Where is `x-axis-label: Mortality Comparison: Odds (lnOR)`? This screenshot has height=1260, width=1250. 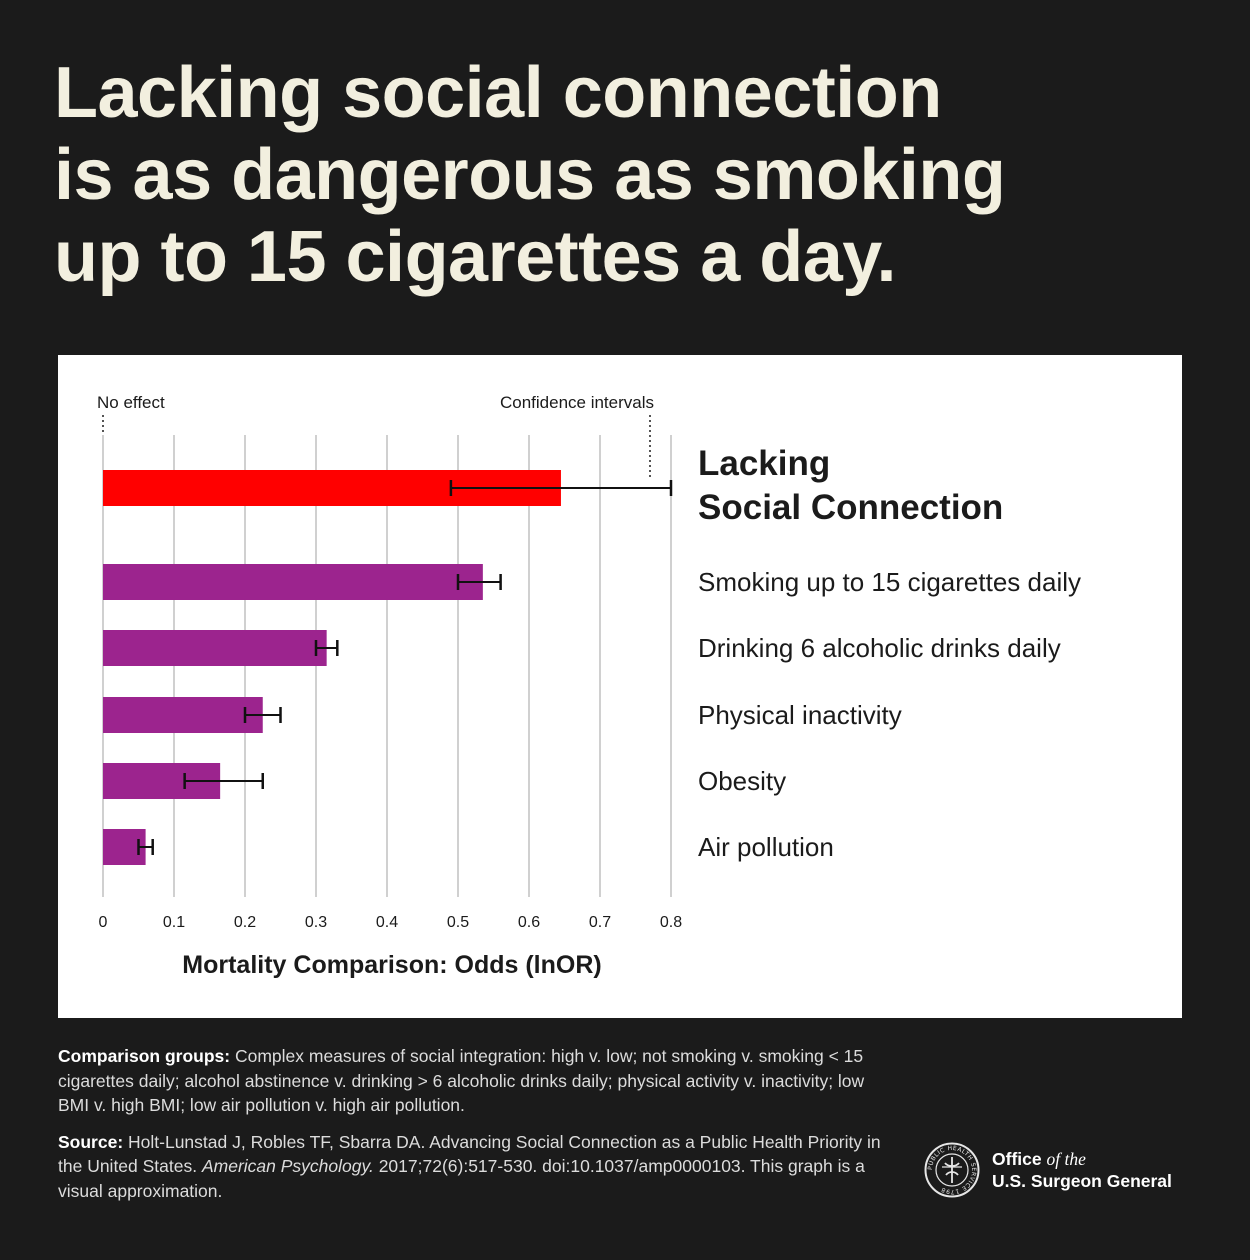
x-axis-label: Mortality Comparison: Odds (lnOR) is located at coordinates (391, 965).